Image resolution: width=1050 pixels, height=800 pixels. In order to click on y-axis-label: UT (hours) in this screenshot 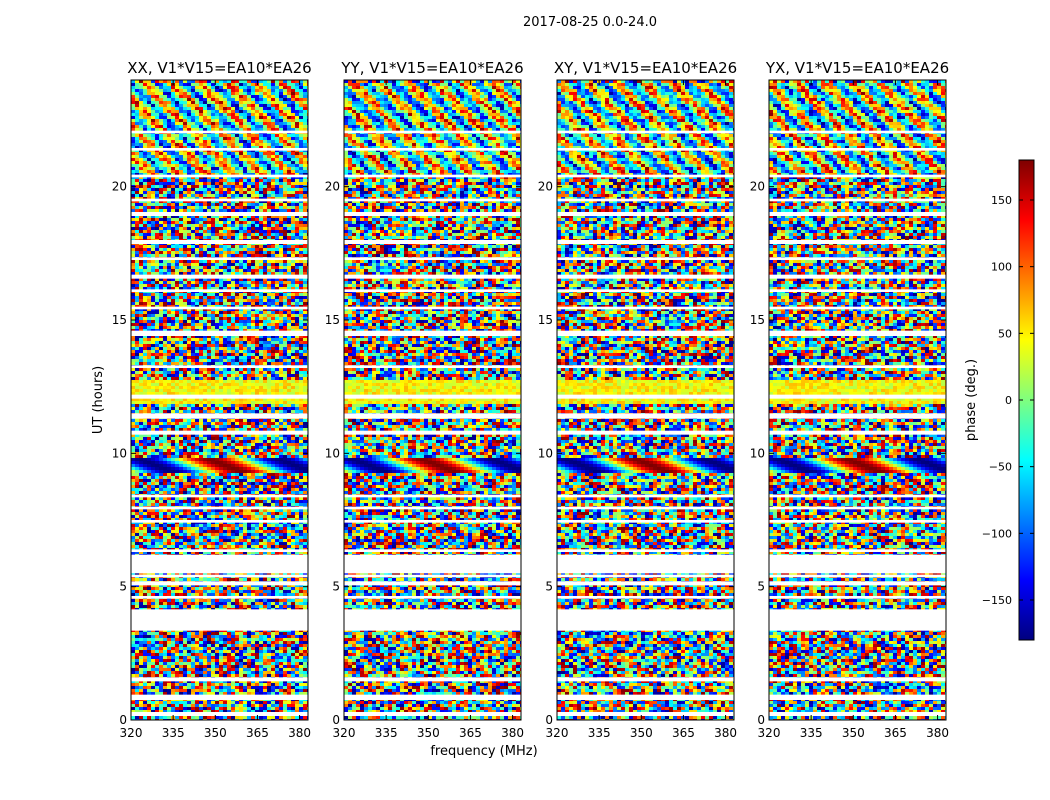, I will do `click(98, 400)`.